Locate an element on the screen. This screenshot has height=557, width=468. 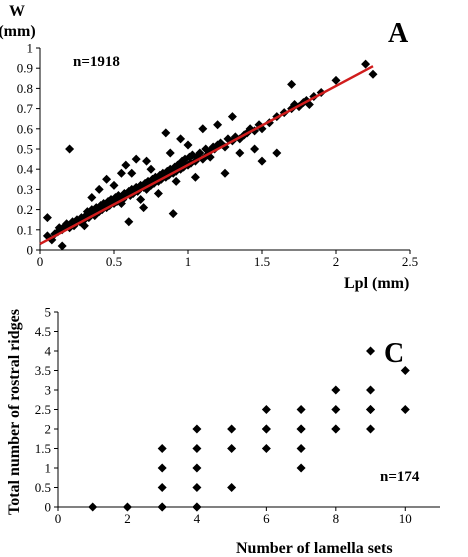
chart-a-ylabel-line1: W is located at coordinates (17, 11).